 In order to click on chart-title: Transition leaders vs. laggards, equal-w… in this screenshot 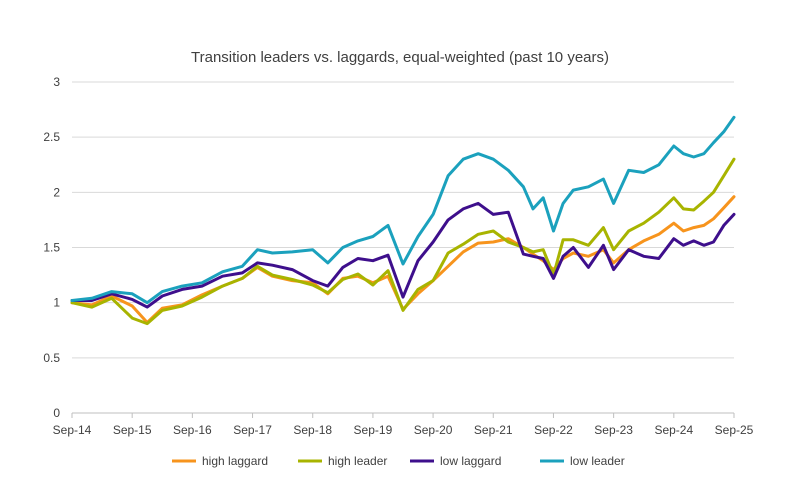, I will do `click(400, 57)`.